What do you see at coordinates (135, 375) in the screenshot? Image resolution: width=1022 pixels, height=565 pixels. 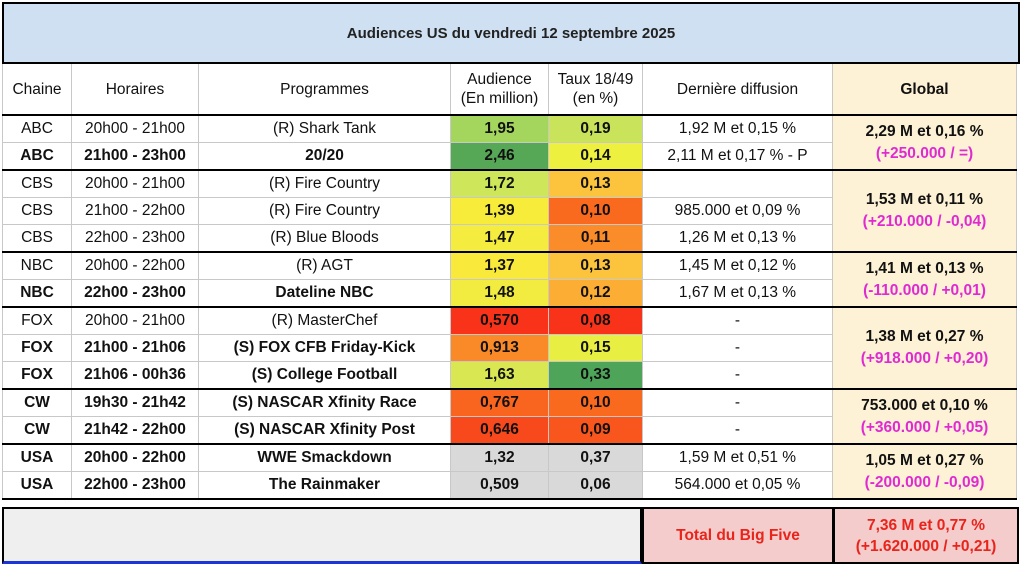 I see `cell-time: 21h06 - 00h36` at bounding box center [135, 375].